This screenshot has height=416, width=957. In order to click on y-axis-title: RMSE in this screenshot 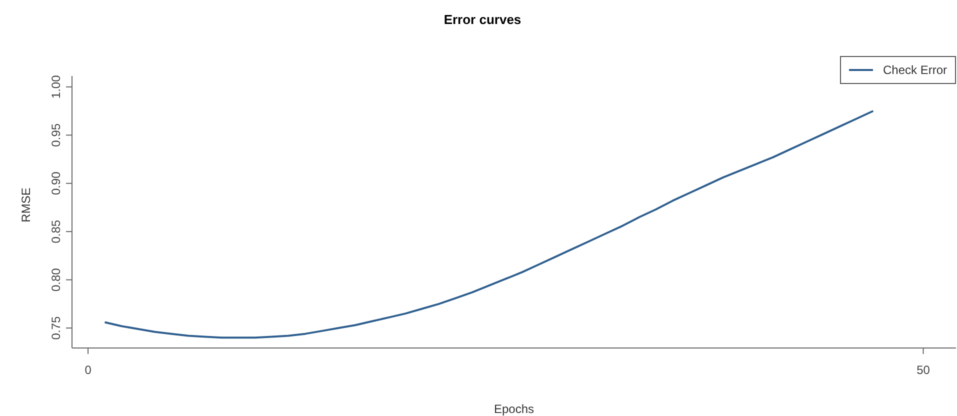, I will do `click(26, 205)`.